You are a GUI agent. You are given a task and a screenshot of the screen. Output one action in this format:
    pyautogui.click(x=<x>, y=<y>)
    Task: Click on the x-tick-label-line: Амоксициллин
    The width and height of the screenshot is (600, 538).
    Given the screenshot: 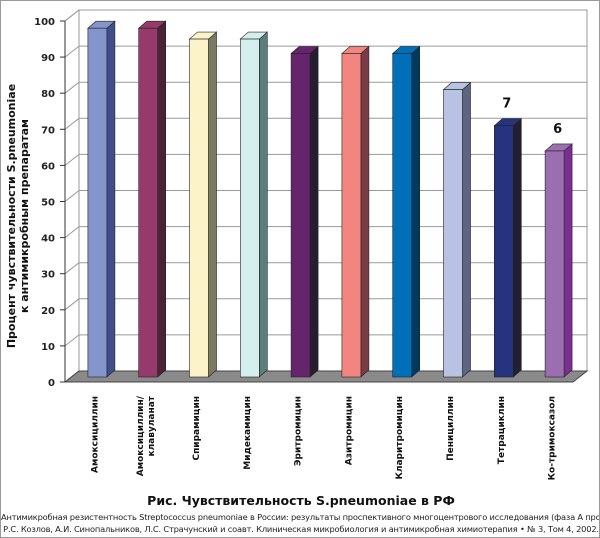 What is the action you would take?
    pyautogui.click(x=95, y=434)
    